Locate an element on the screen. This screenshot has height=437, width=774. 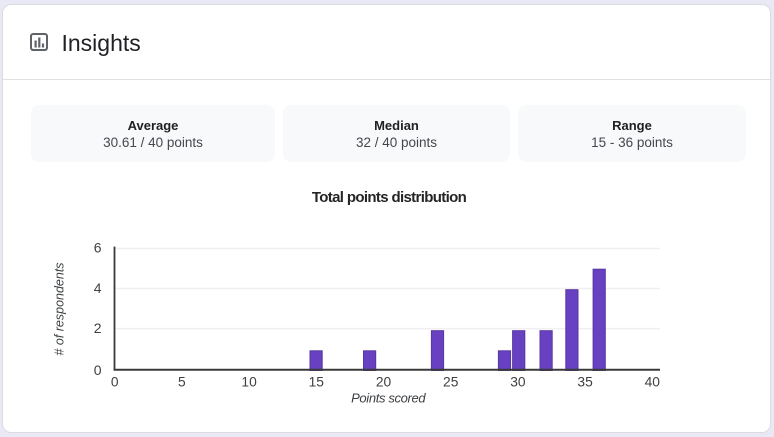
svg-text: # of respondents is located at coordinates (60, 308).